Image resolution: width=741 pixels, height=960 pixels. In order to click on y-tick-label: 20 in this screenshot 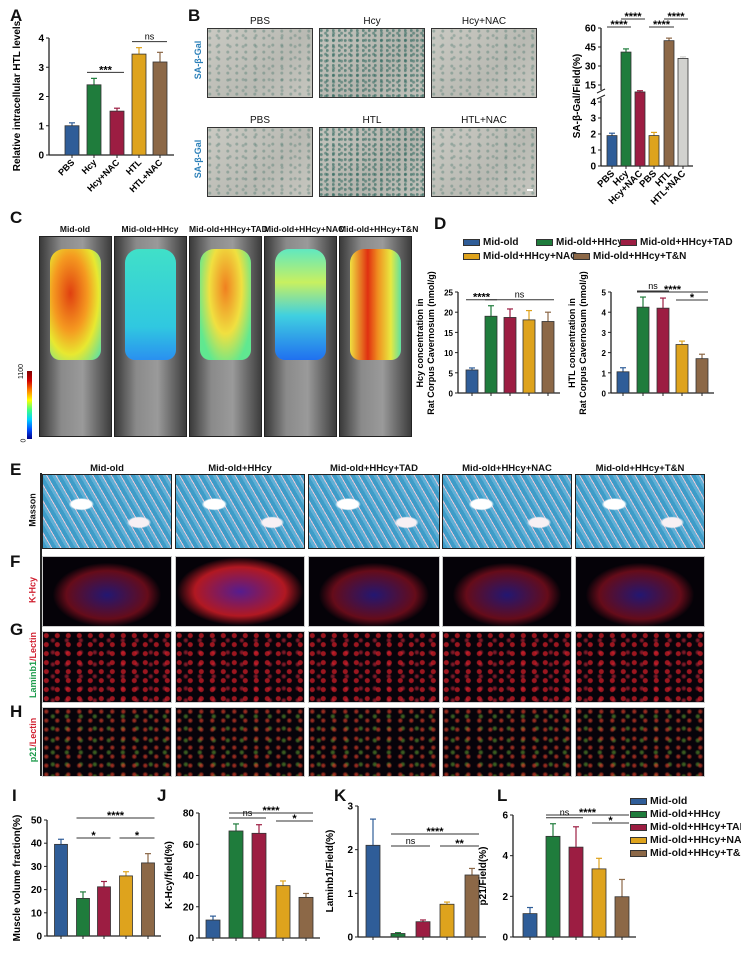, I will do `click(448, 313)`.